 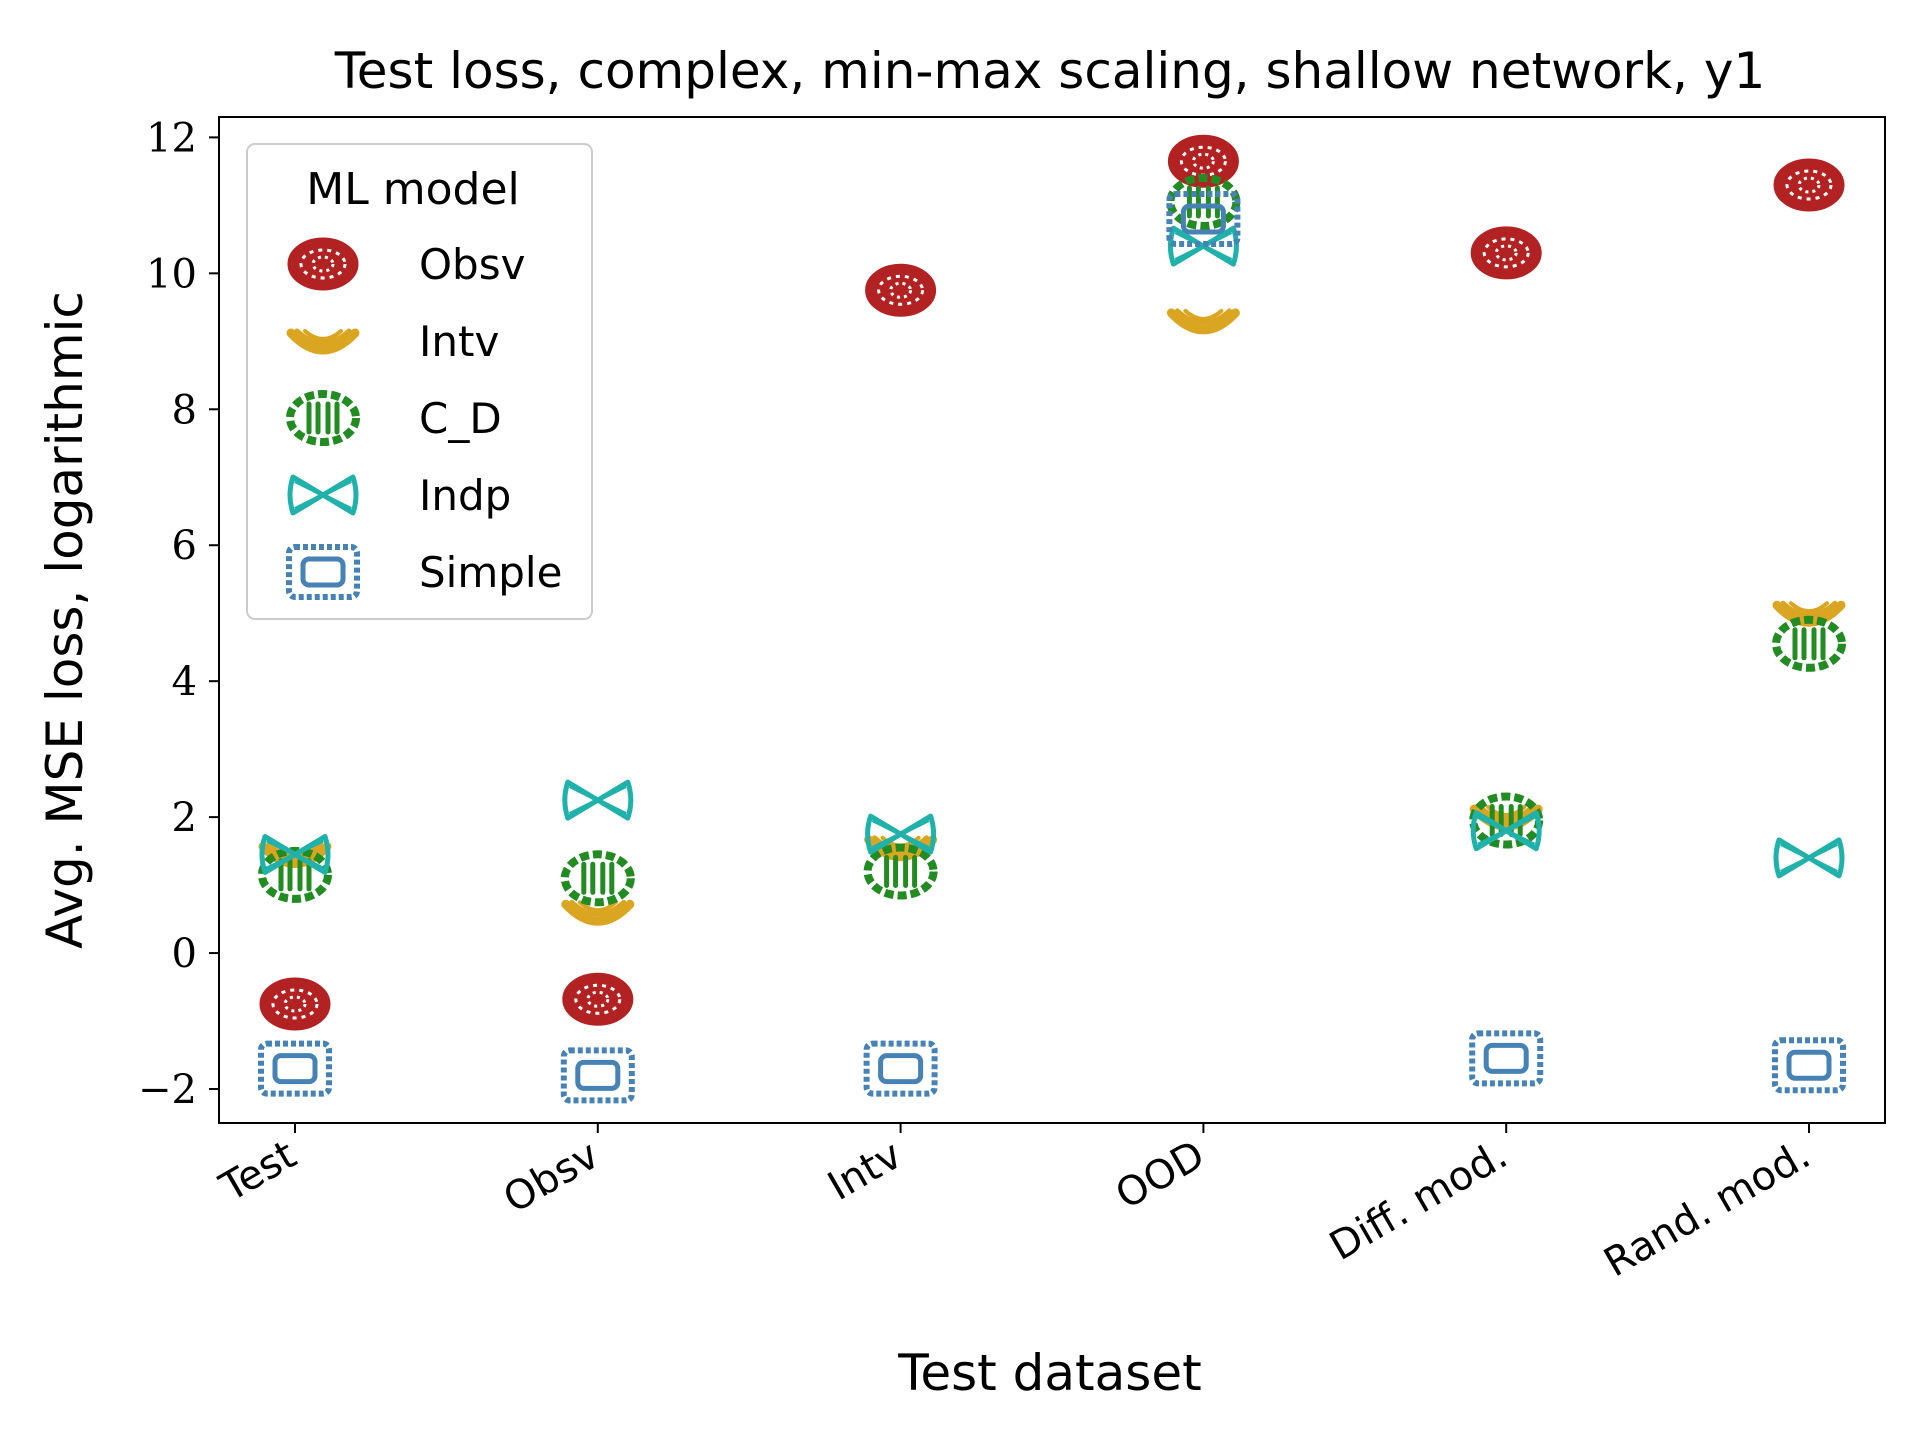 What do you see at coordinates (1203, 246) in the screenshot?
I see `point-indp-ood` at bounding box center [1203, 246].